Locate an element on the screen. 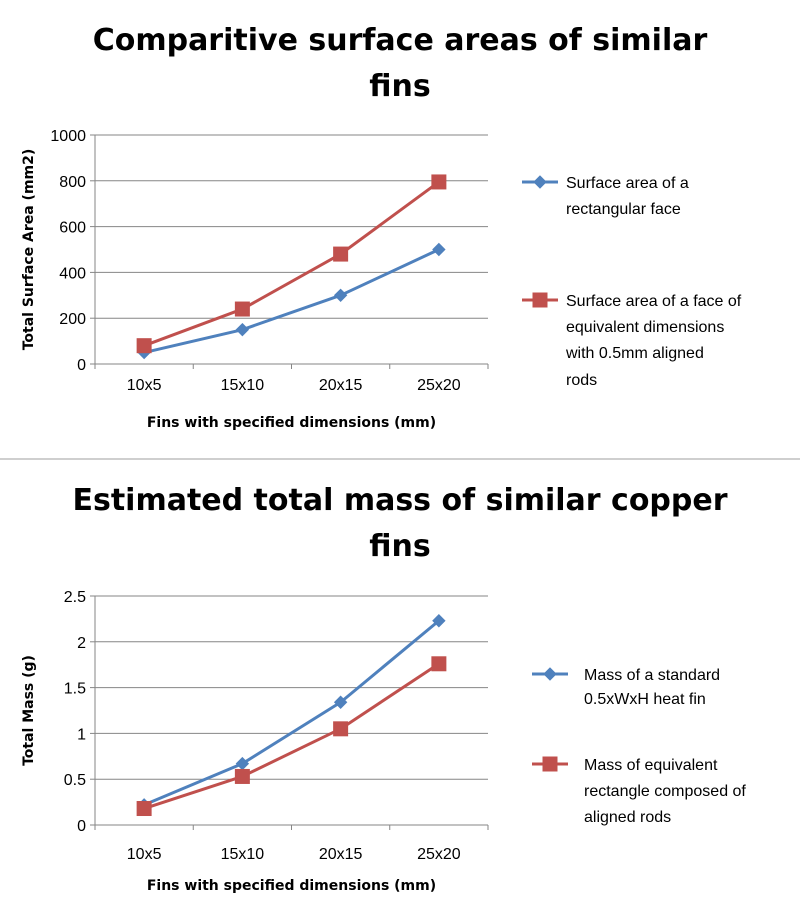 The height and width of the screenshot is (922, 800). y-axis-title: Total Surface Area (mm2) is located at coordinates (29, 250).